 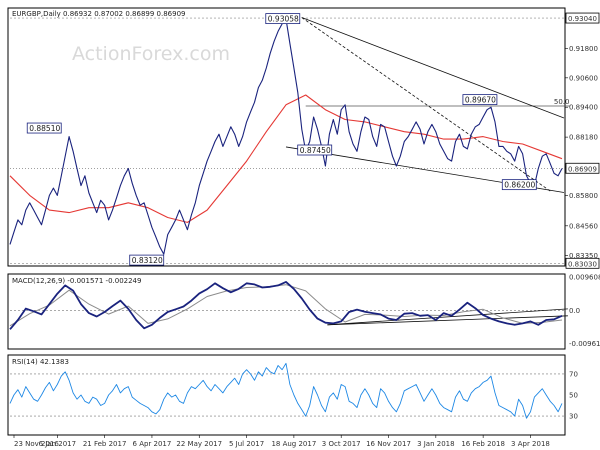 I want to click on annotation-label-4: 0.89670, so click(x=480, y=100).